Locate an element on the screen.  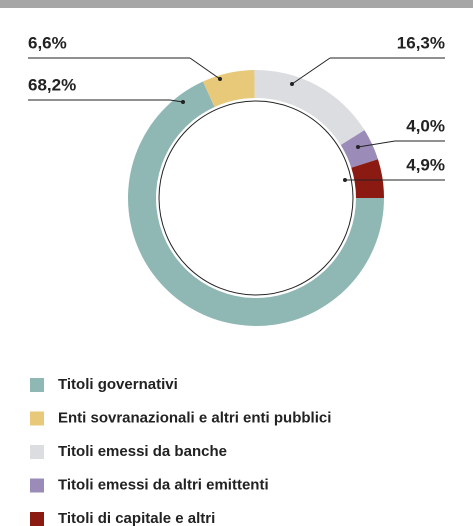
data-label: 68,2% is located at coordinates (52, 84).